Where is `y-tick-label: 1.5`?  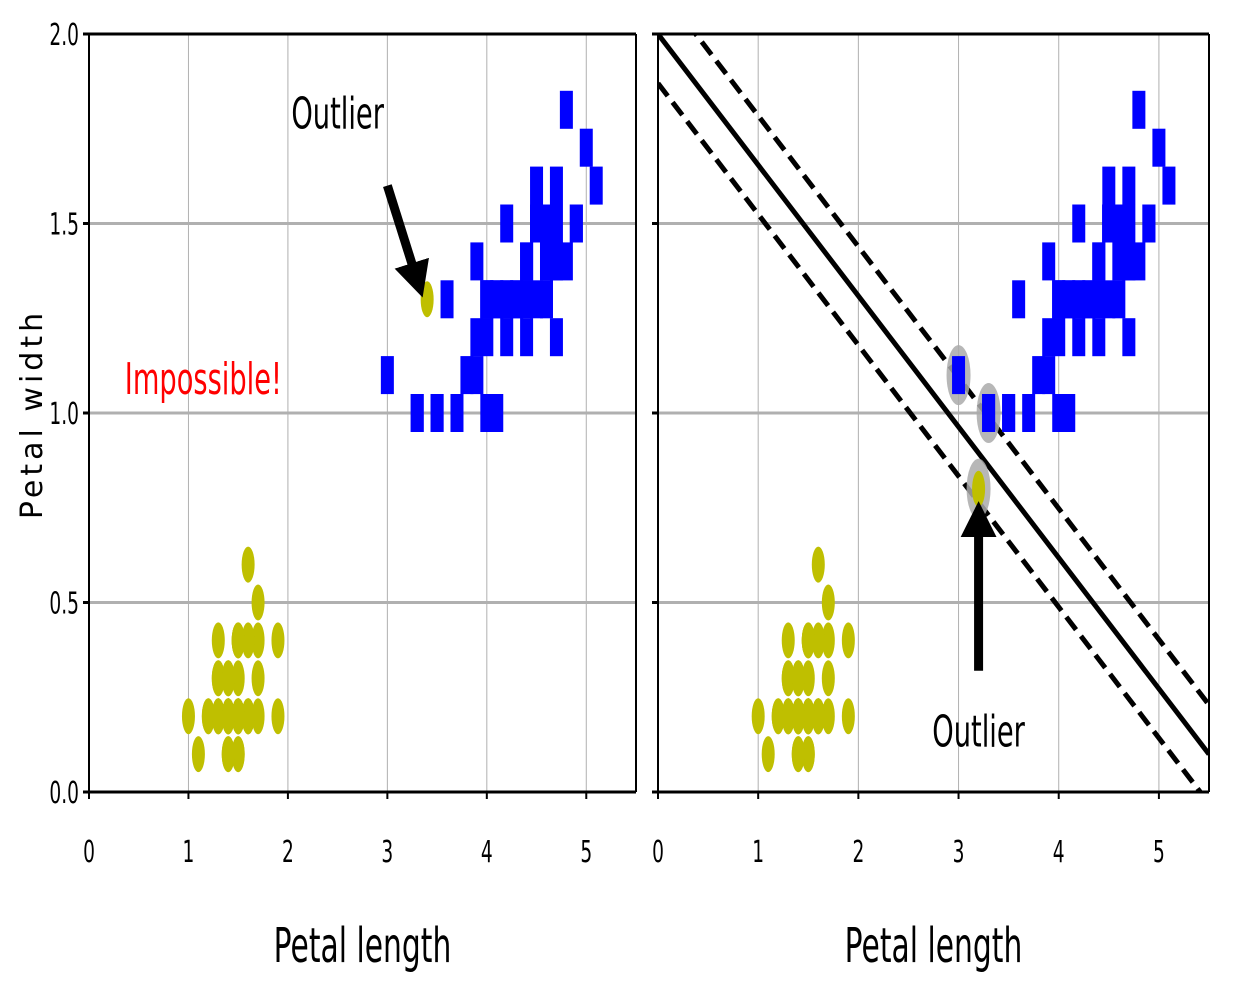
y-tick-label: 1.5 is located at coordinates (64, 224).